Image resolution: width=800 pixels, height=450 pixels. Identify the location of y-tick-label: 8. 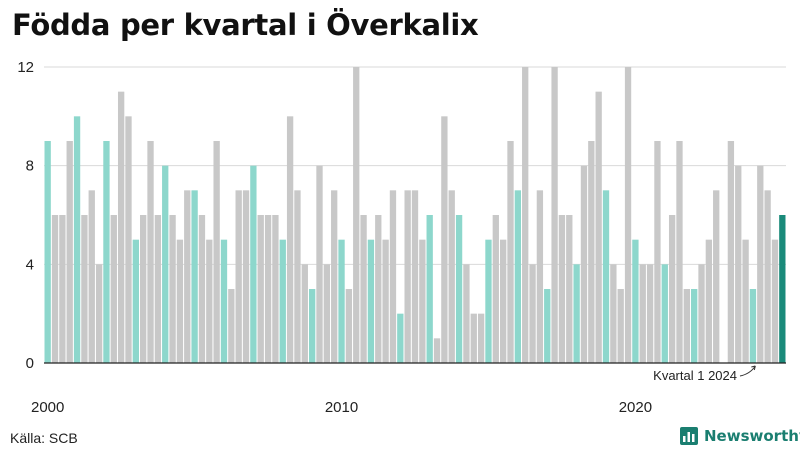
(30, 166).